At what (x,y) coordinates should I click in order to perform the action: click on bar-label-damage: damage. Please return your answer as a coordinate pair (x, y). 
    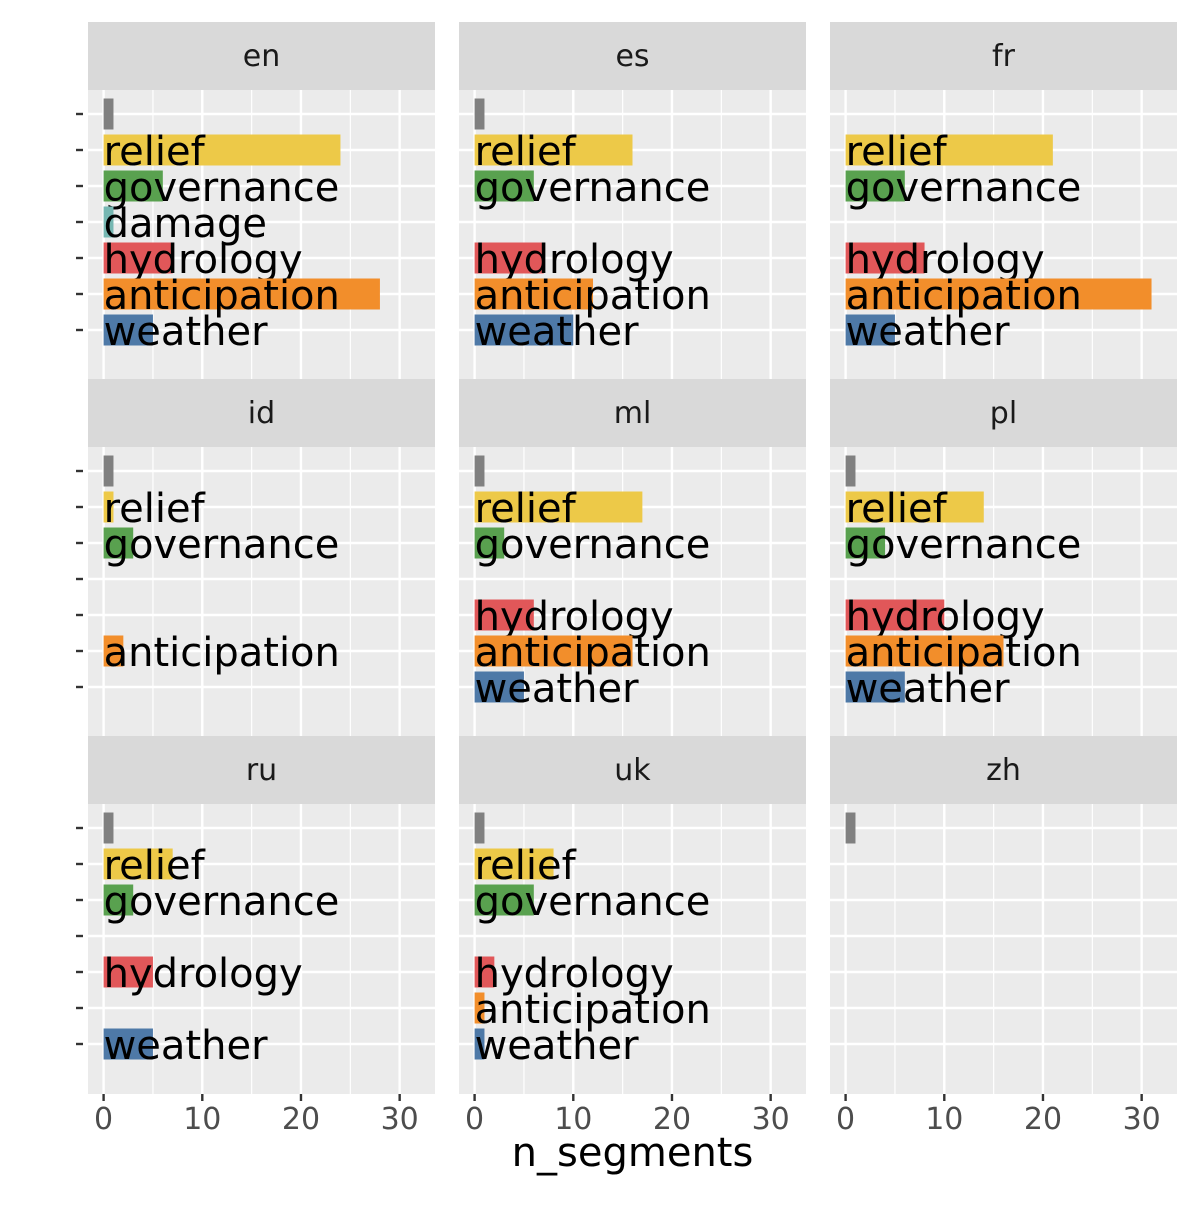
    Looking at the image, I should click on (185, 224).